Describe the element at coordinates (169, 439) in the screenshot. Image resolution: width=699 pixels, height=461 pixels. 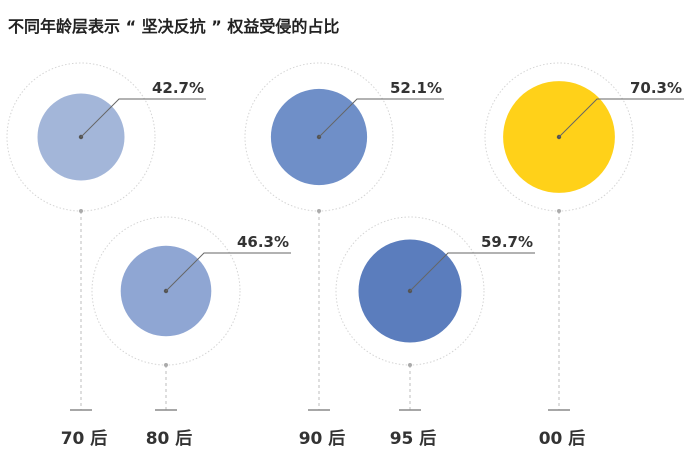
I see `category-label-80: 80 后` at that location.